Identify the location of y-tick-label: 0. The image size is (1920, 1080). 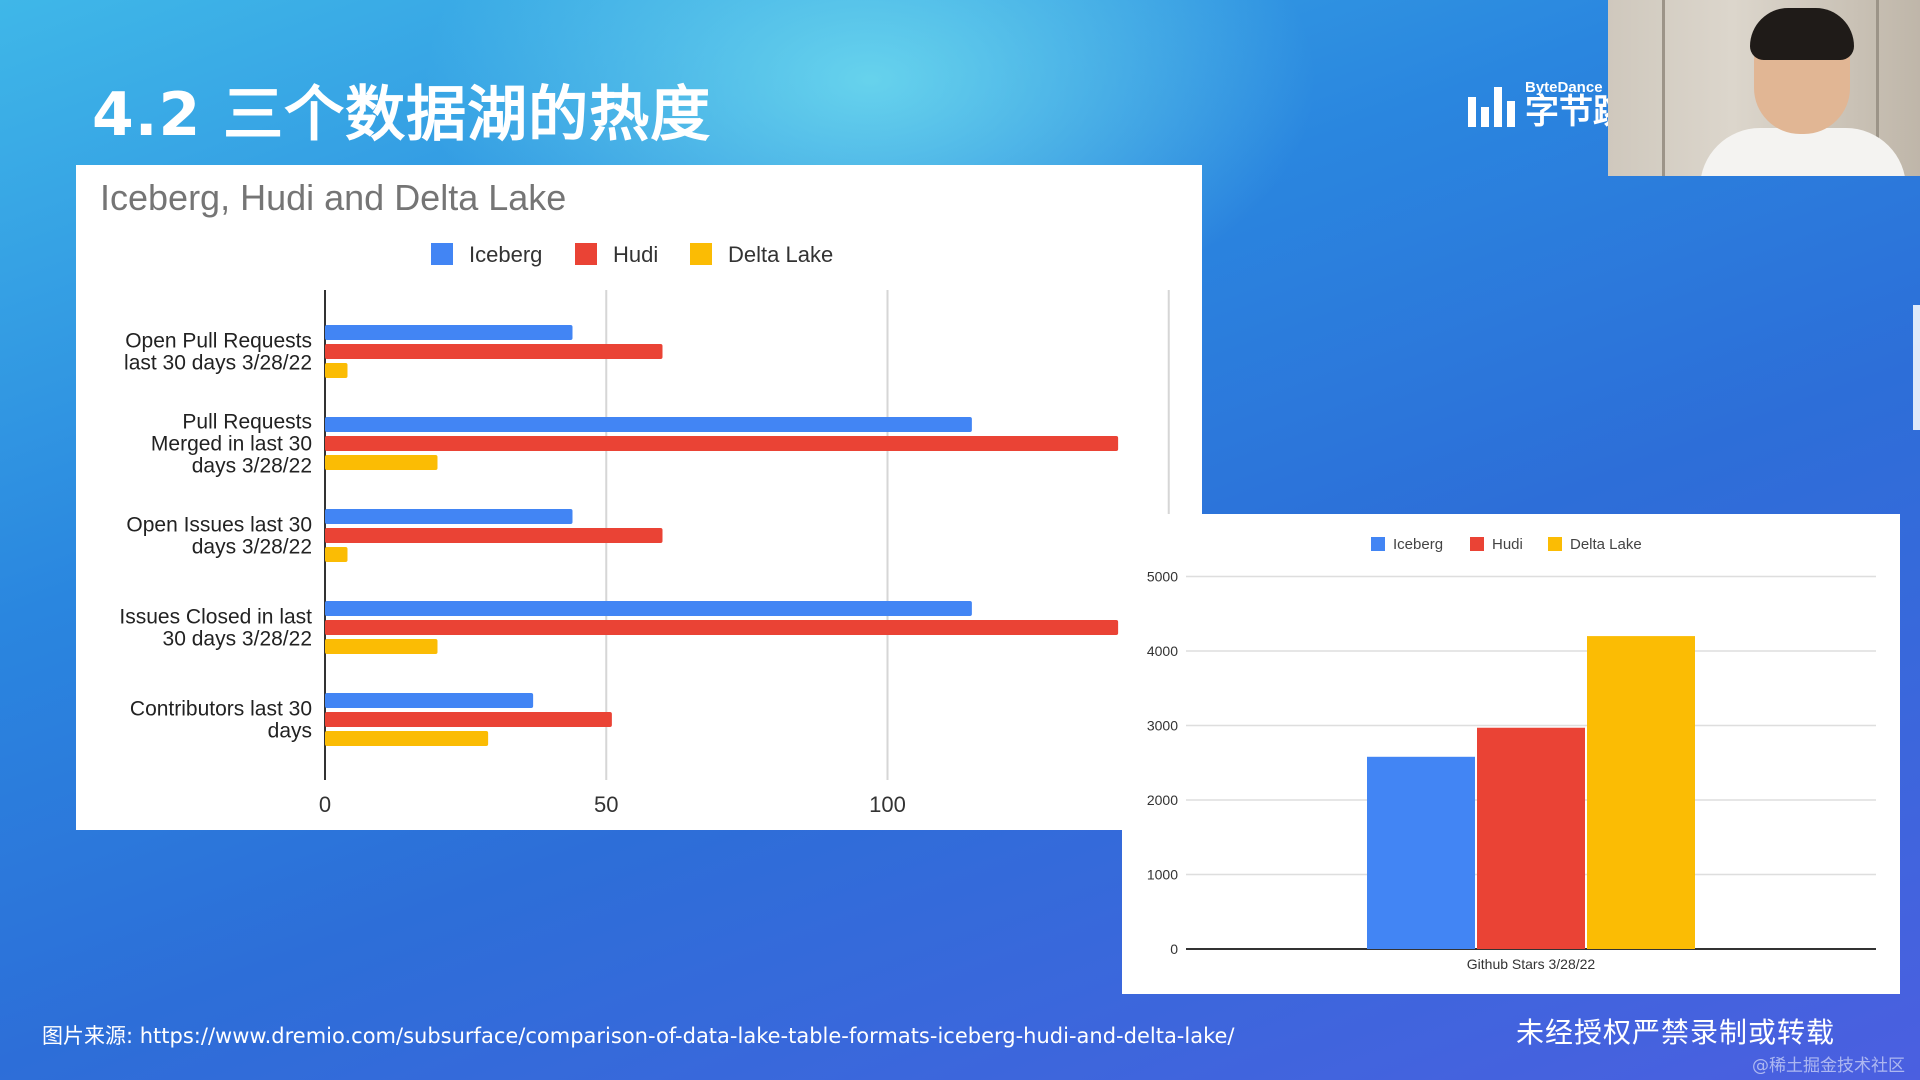
(1174, 949).